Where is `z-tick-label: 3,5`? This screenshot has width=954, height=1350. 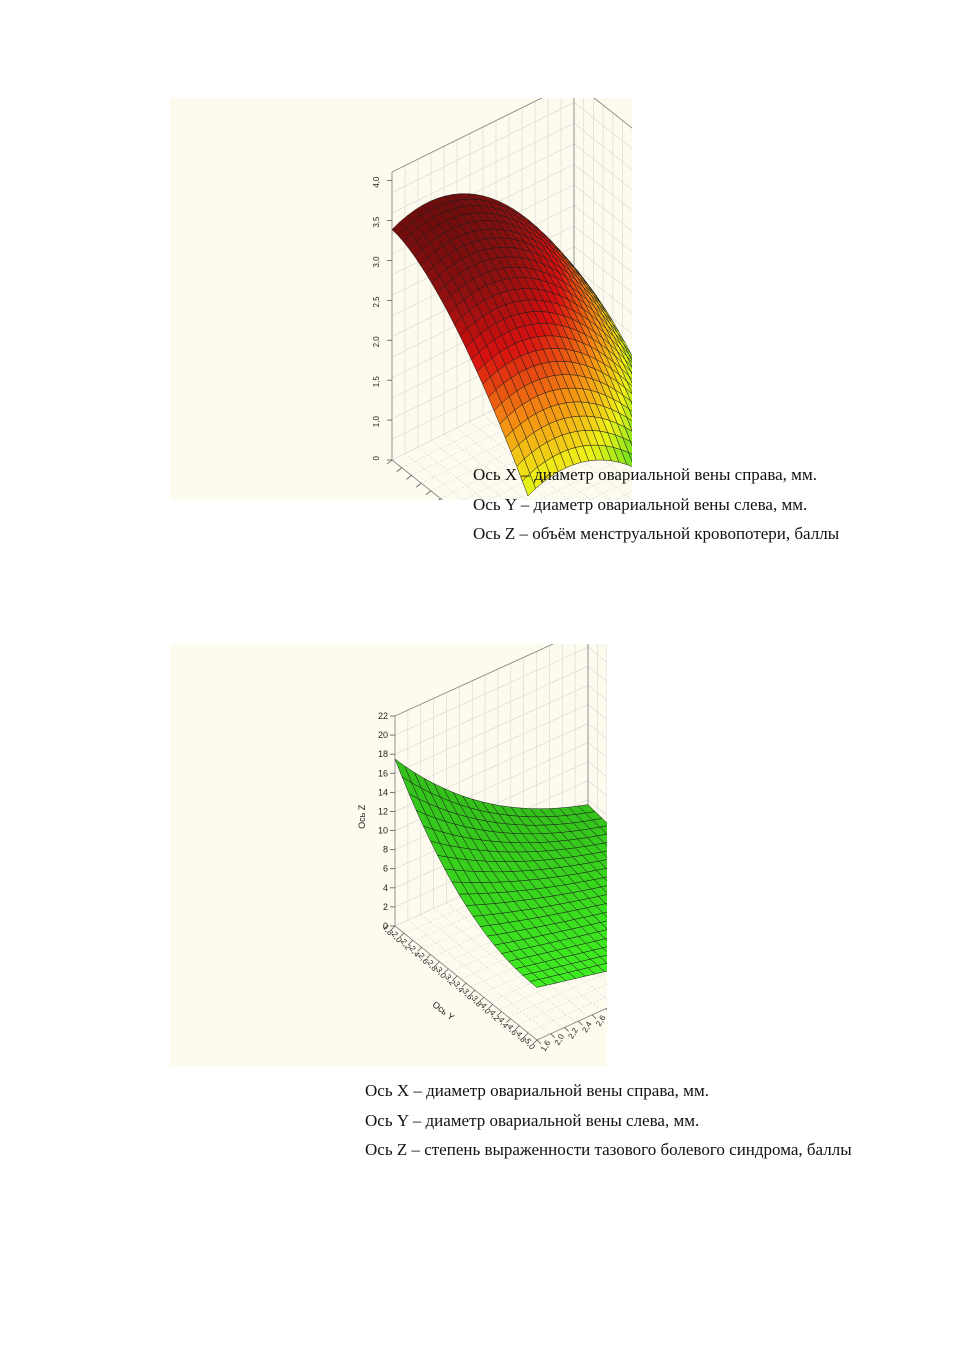 z-tick-label: 3,5 is located at coordinates (376, 222).